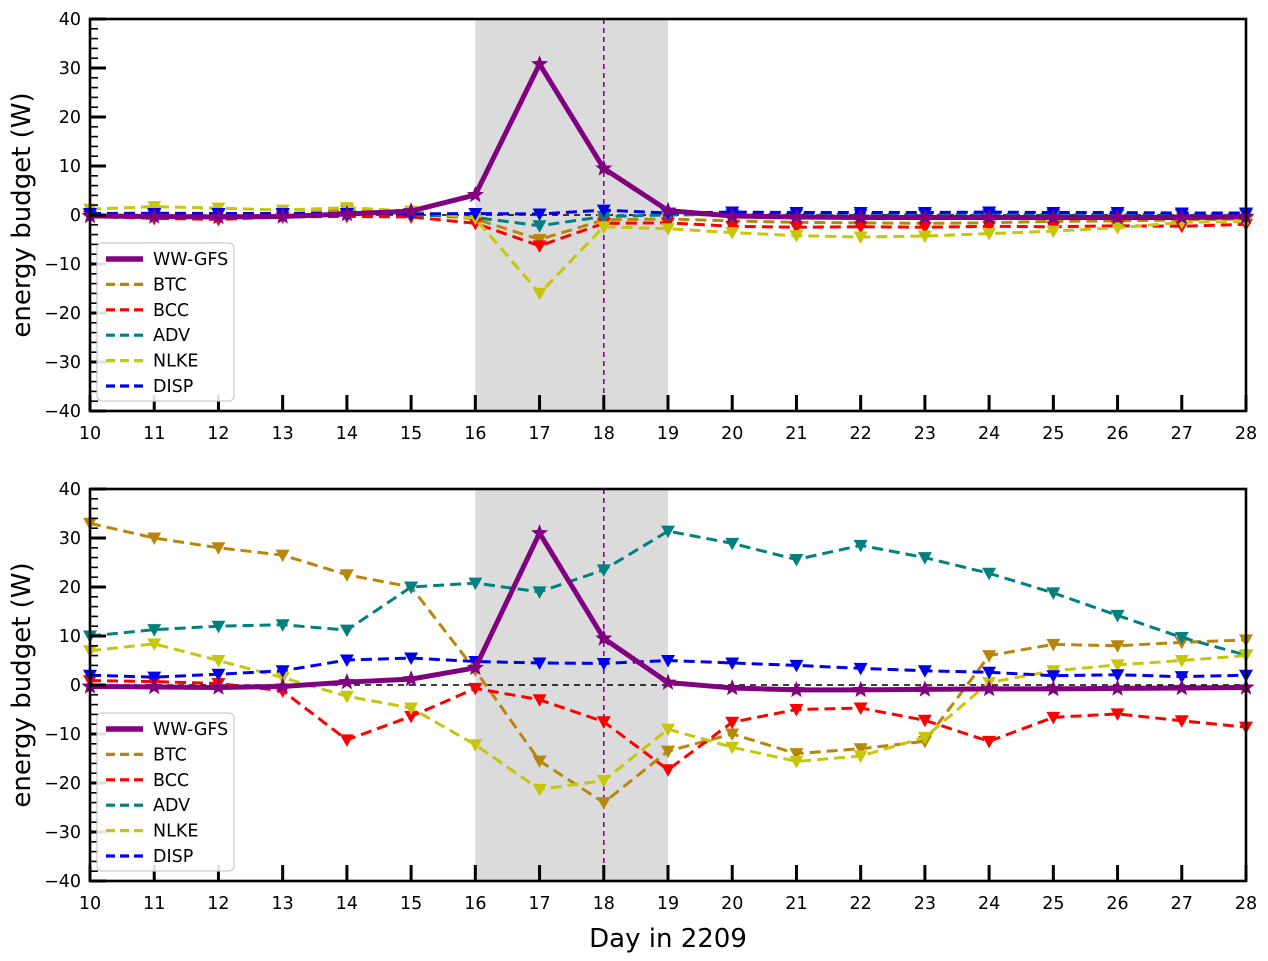 Image resolution: width=1268 pixels, height=961 pixels. Describe the element at coordinates (154, 904) in the screenshot. I see `x-tick-label: 11` at that location.